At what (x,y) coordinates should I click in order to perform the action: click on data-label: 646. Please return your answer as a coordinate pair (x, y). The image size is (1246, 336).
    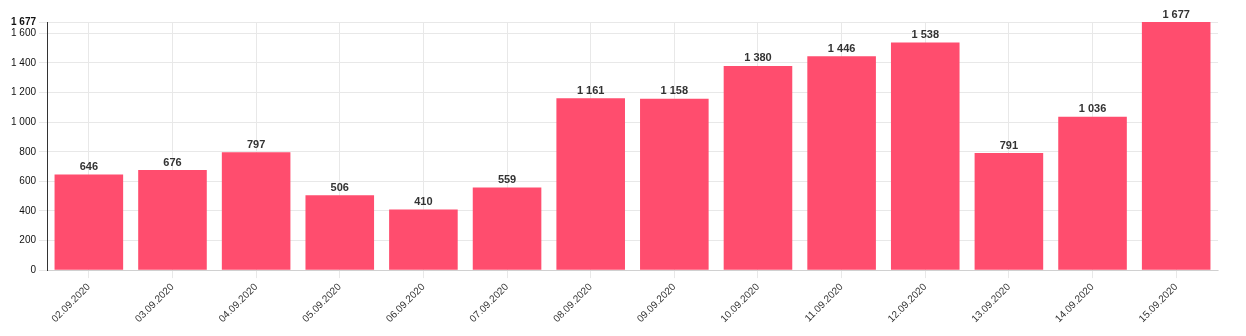
    Looking at the image, I should click on (89, 166).